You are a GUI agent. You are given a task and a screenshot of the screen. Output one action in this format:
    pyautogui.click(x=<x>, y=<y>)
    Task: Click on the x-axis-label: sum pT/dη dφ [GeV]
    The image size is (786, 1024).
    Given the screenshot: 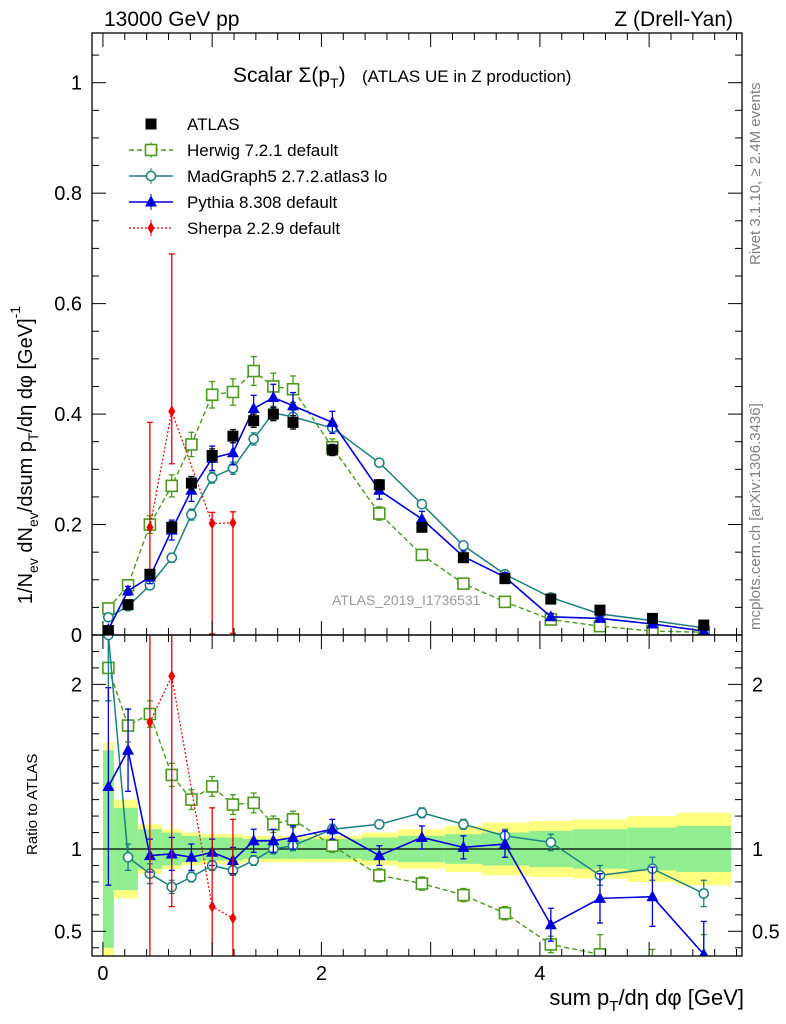 What is the action you would take?
    pyautogui.click(x=646, y=1000)
    